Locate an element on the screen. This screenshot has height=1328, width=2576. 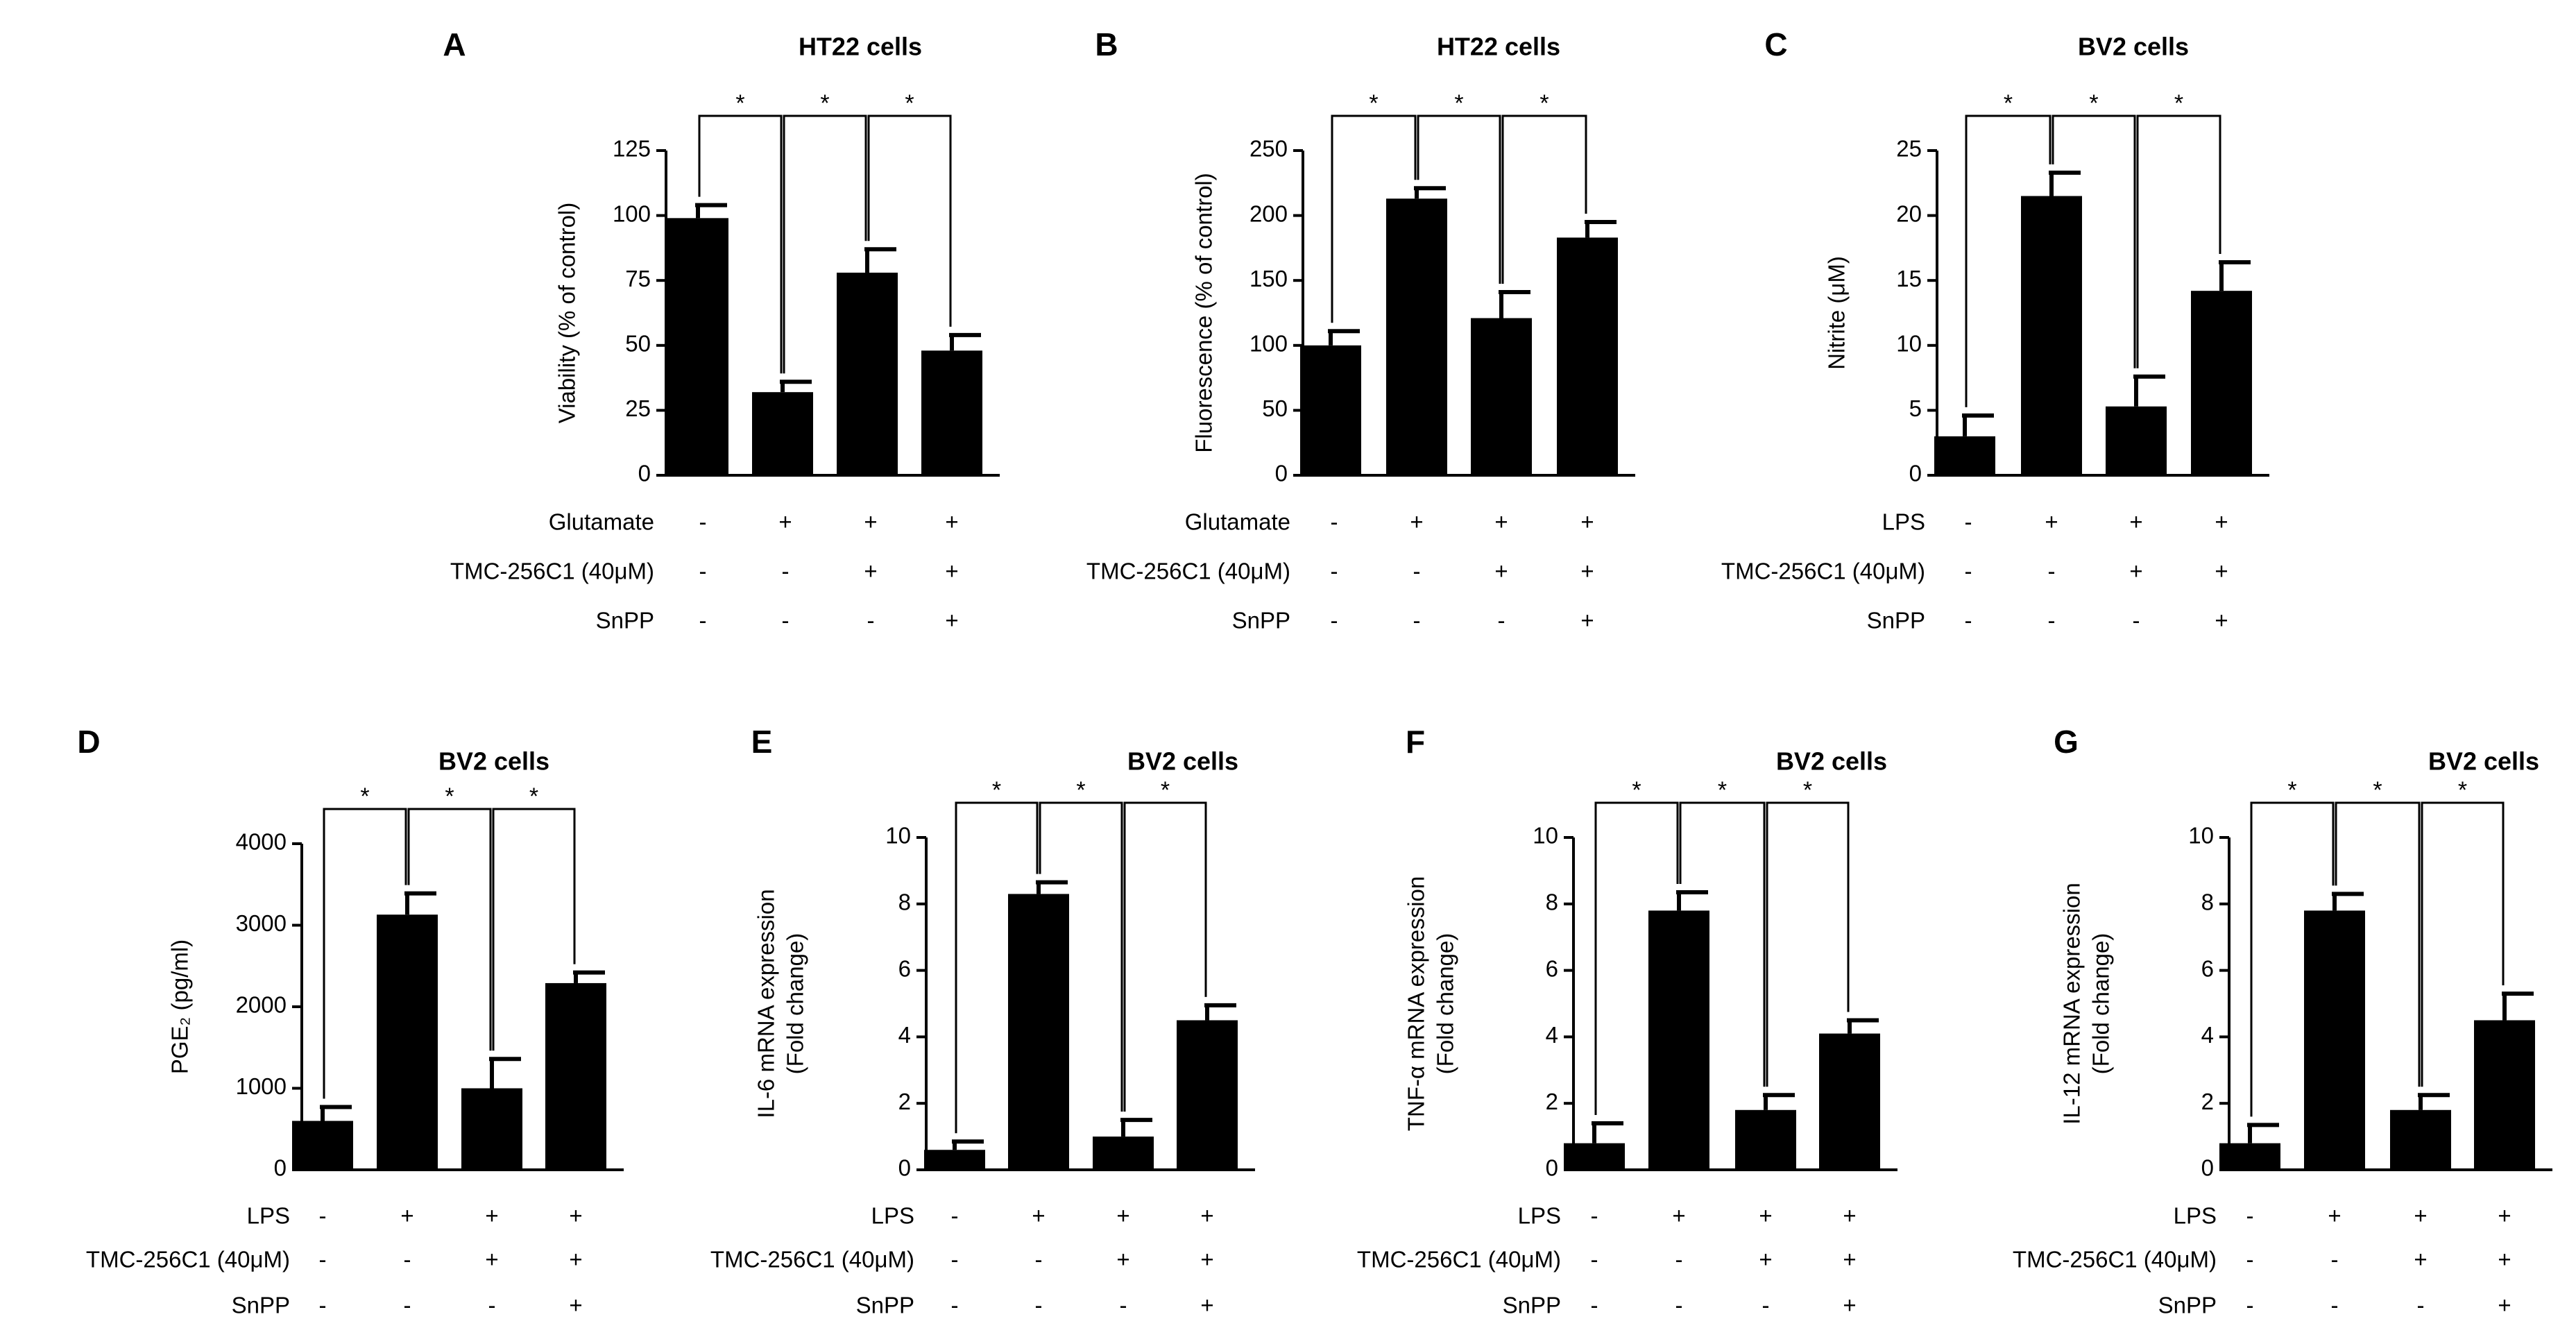
y-tick-label: 2000 is located at coordinates (261, 1005).